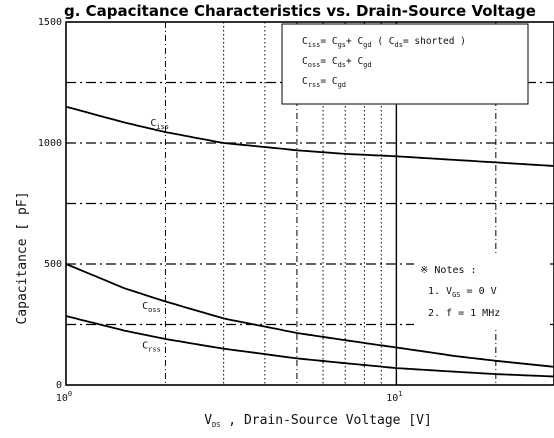  Describe the element at coordinates (155, 236) in the screenshot. I see `curve-labels: Ciss Coss Crss` at that location.